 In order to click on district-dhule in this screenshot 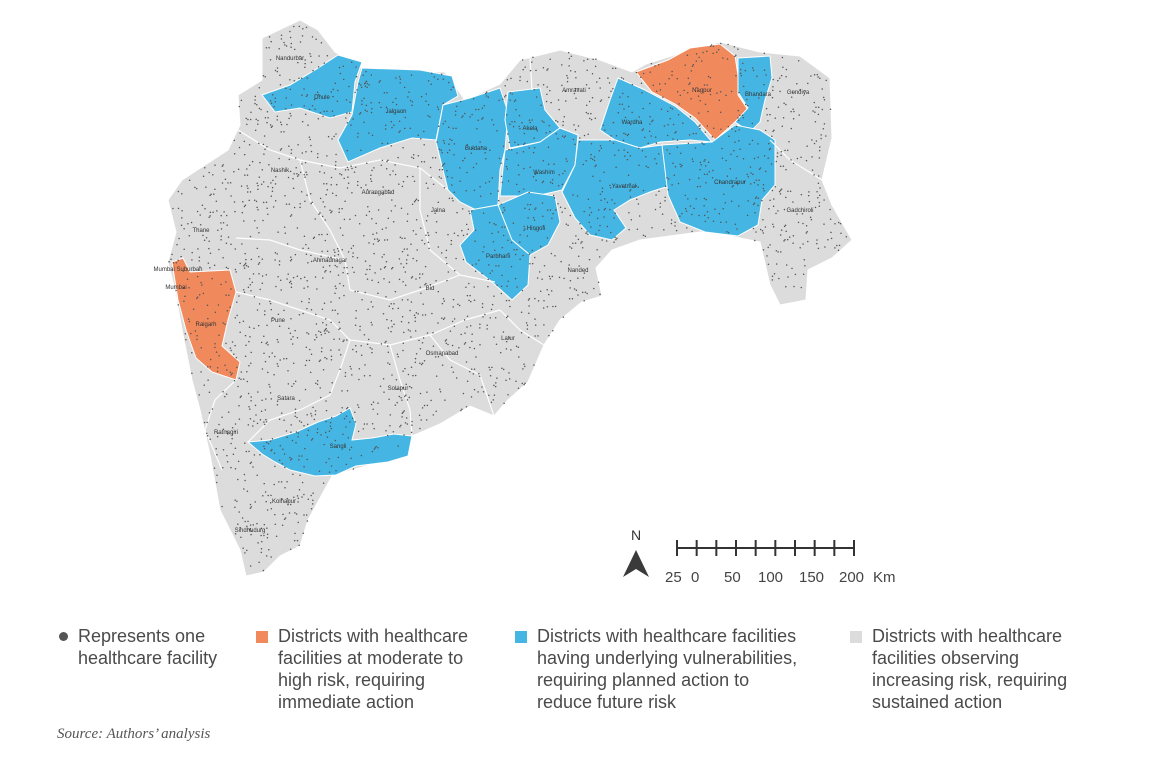, I will do `click(312, 86)`.